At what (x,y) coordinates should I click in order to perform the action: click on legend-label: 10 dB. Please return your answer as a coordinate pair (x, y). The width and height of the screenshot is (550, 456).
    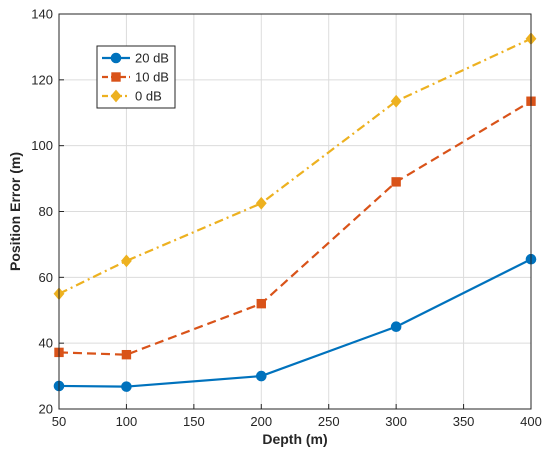
    Looking at the image, I should click on (152, 77).